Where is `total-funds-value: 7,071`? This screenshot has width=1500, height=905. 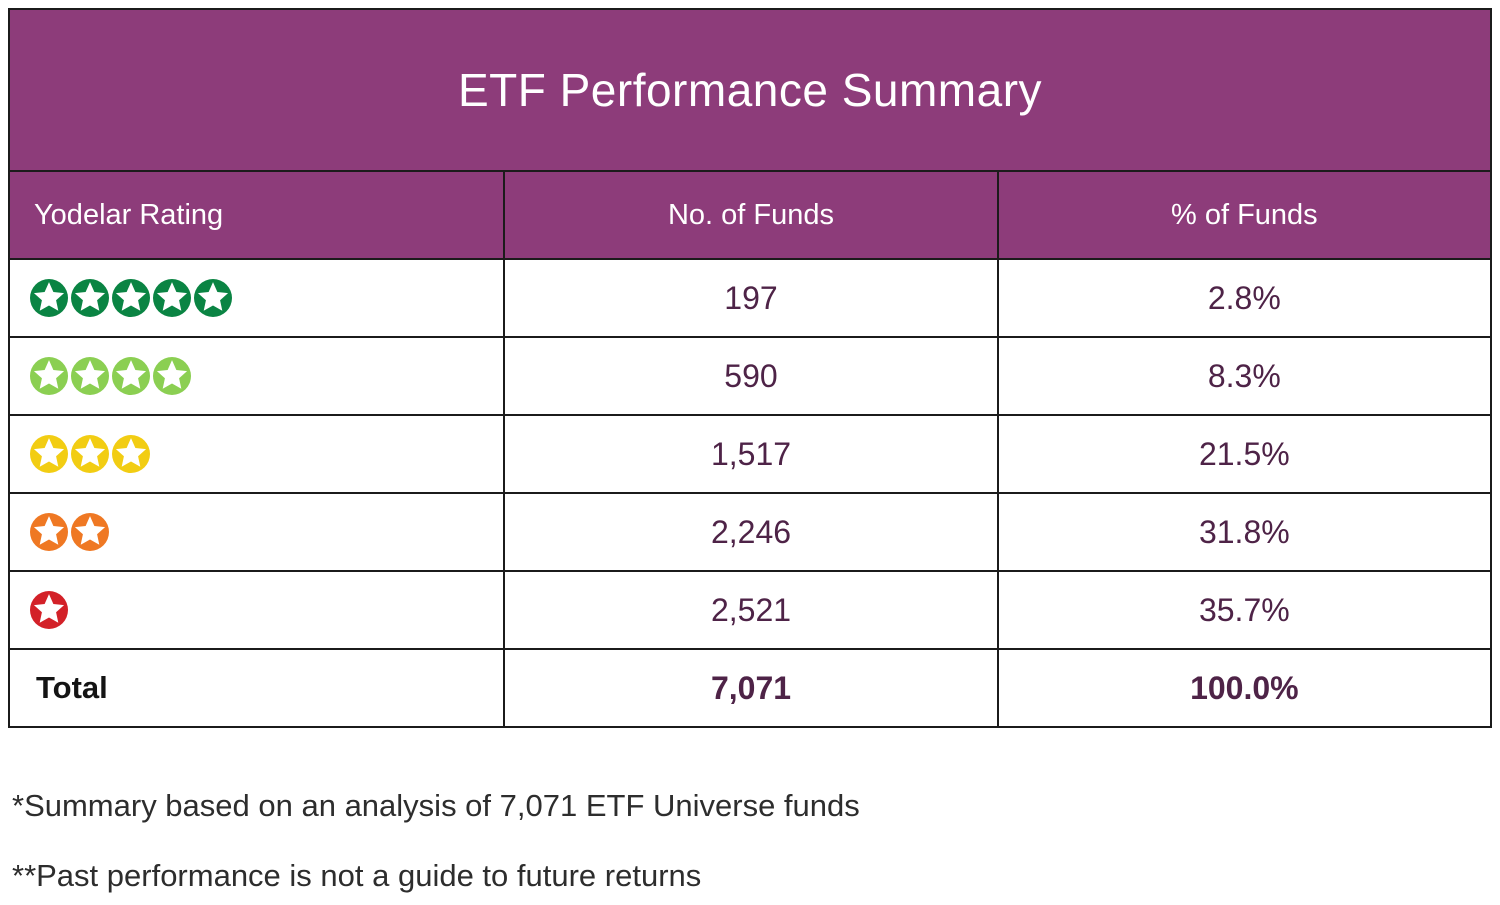 total-funds-value: 7,071 is located at coordinates (749, 688).